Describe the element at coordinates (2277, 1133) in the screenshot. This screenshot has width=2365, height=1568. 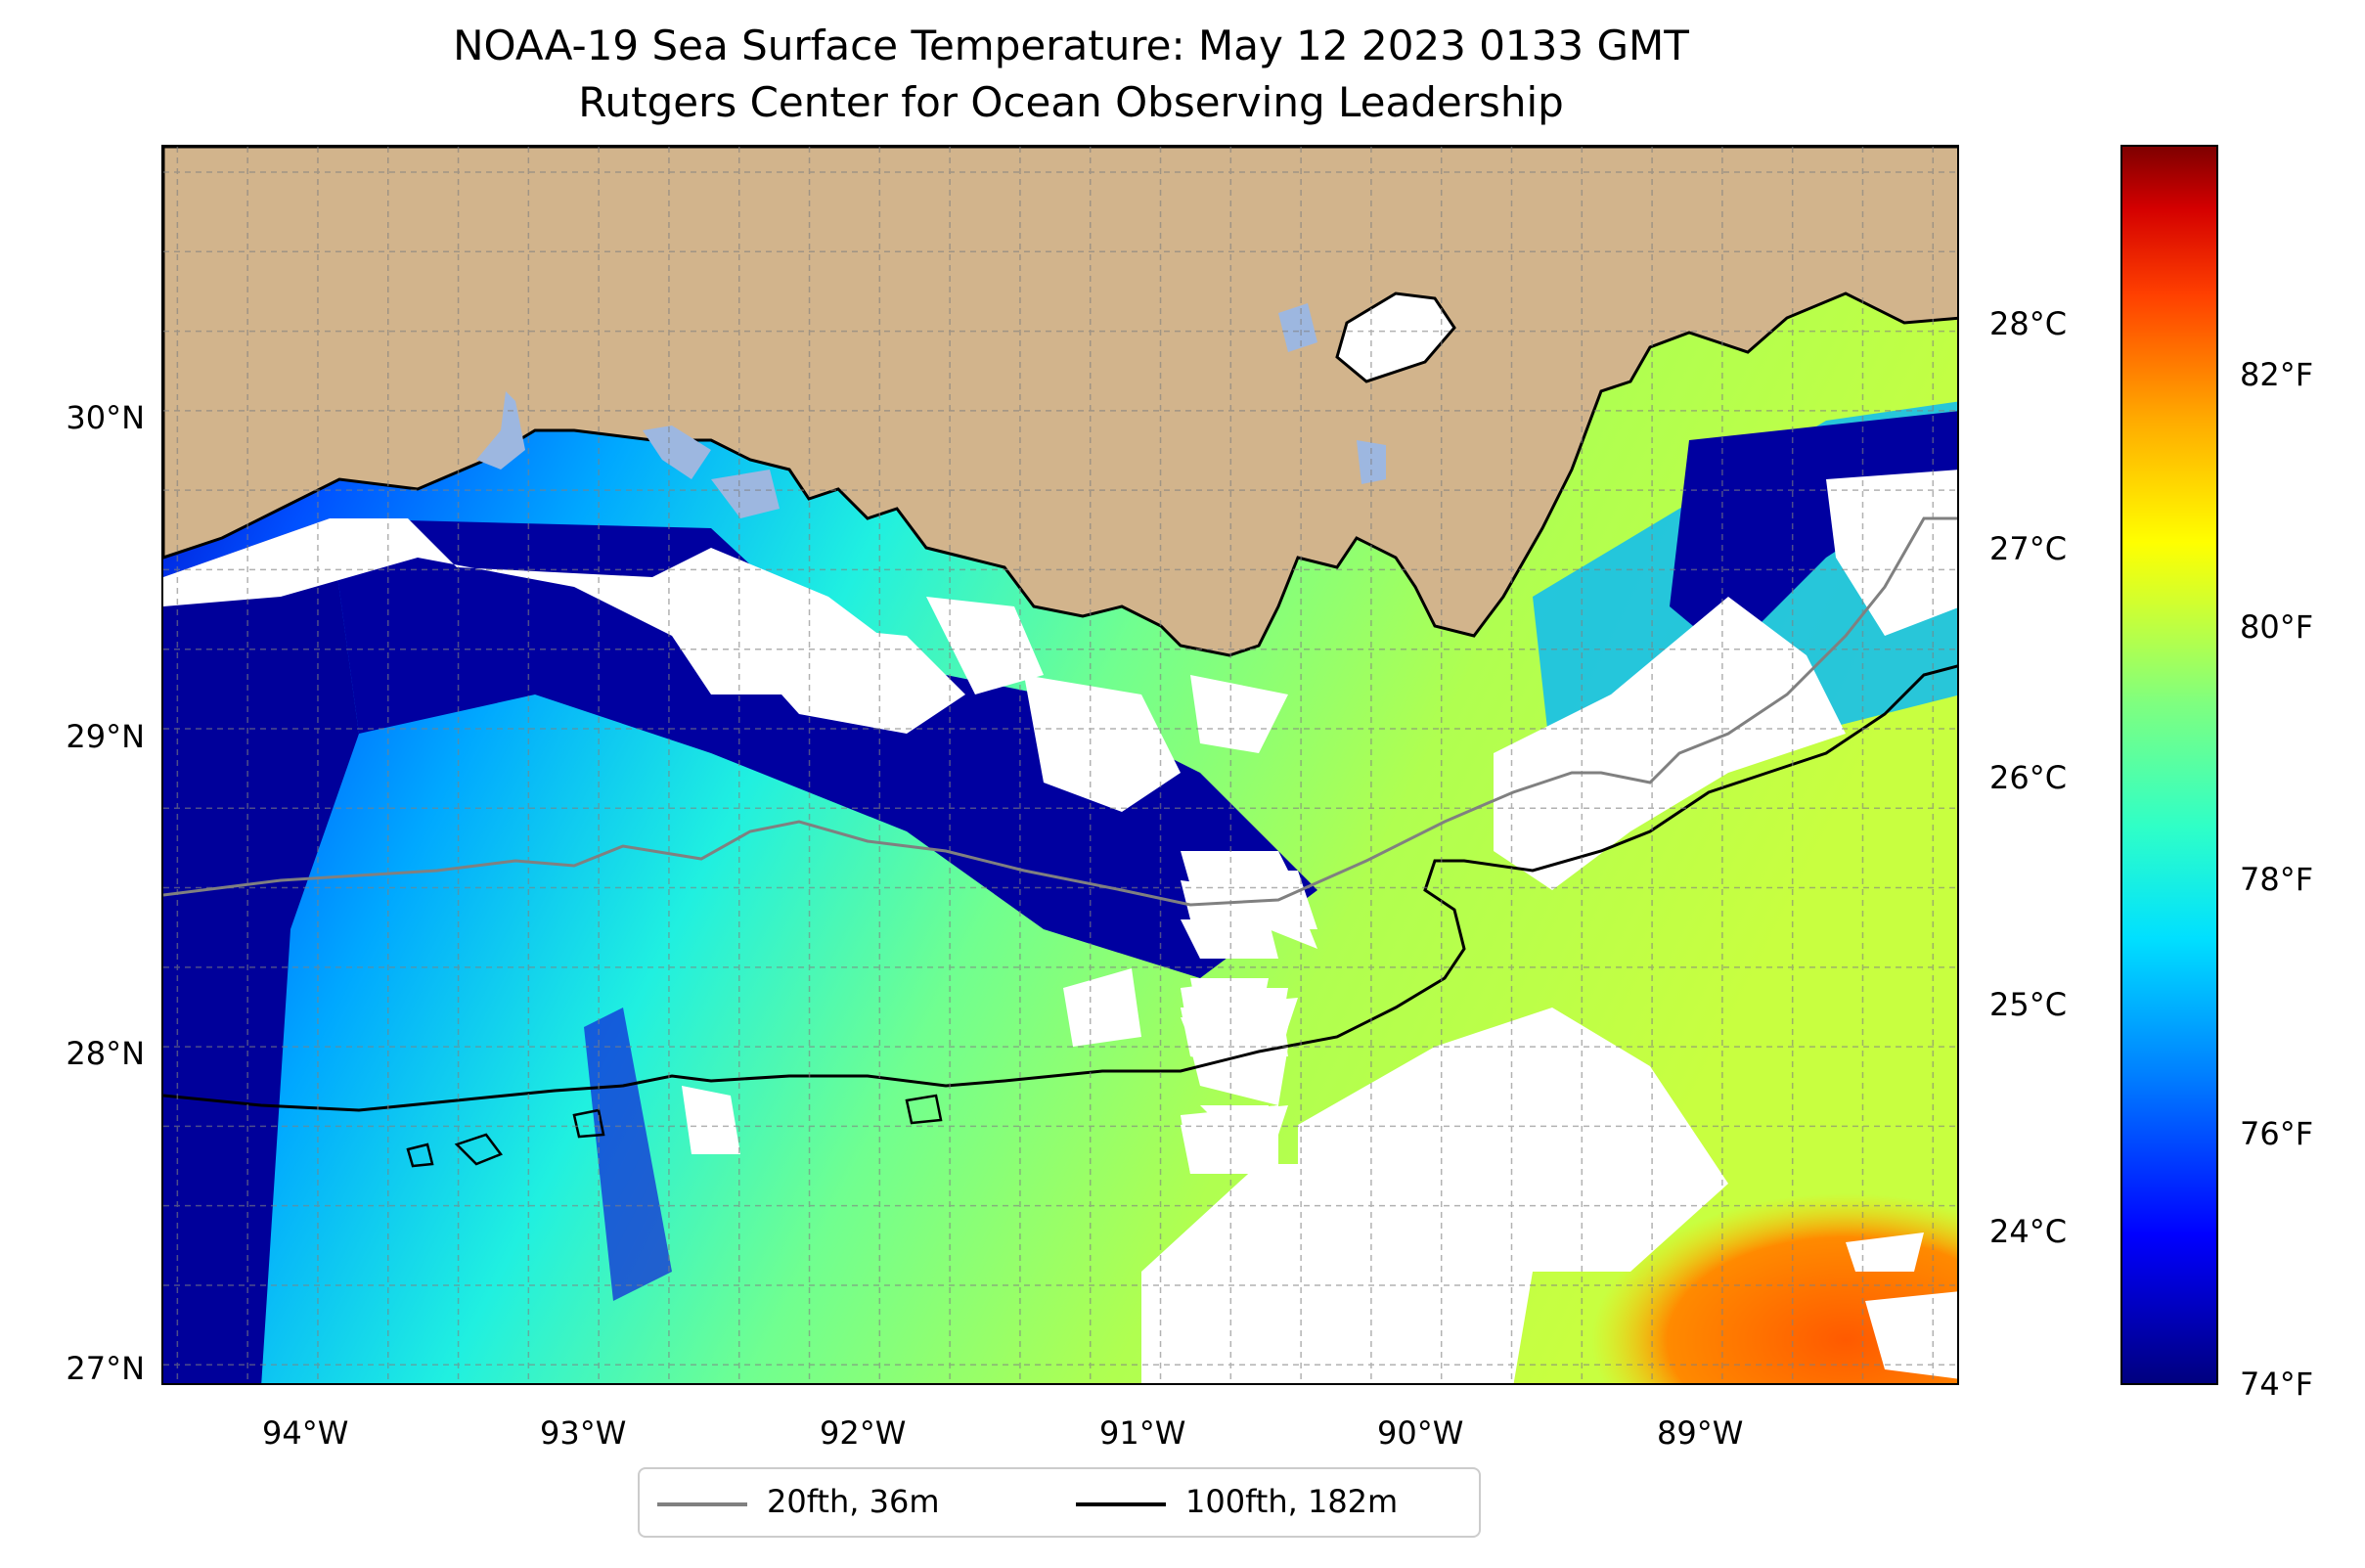
I see `colorbar-tick-76f: 76°F` at that location.